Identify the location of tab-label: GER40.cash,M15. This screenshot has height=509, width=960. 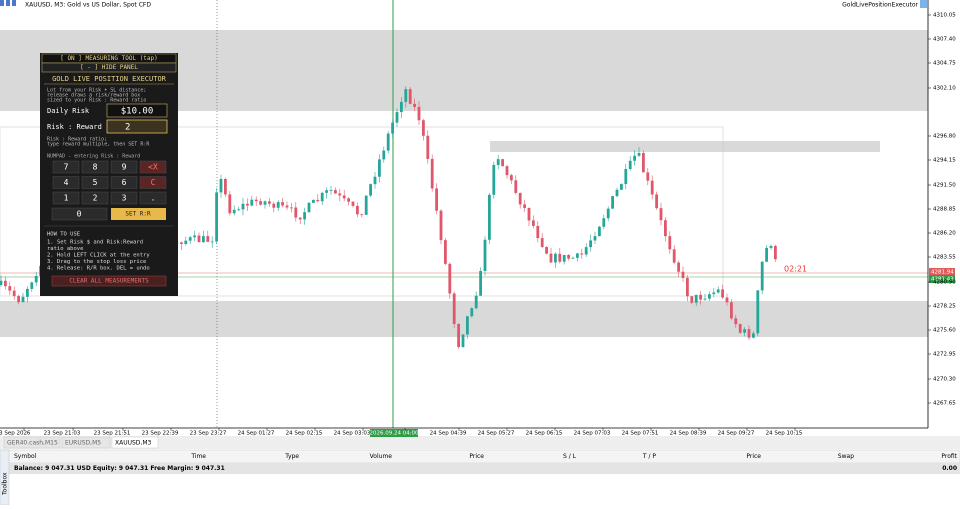
(32, 443).